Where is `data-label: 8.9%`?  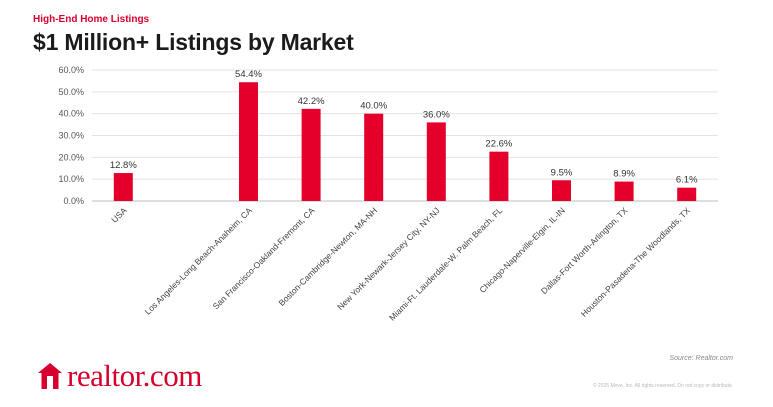
data-label: 8.9% is located at coordinates (624, 174).